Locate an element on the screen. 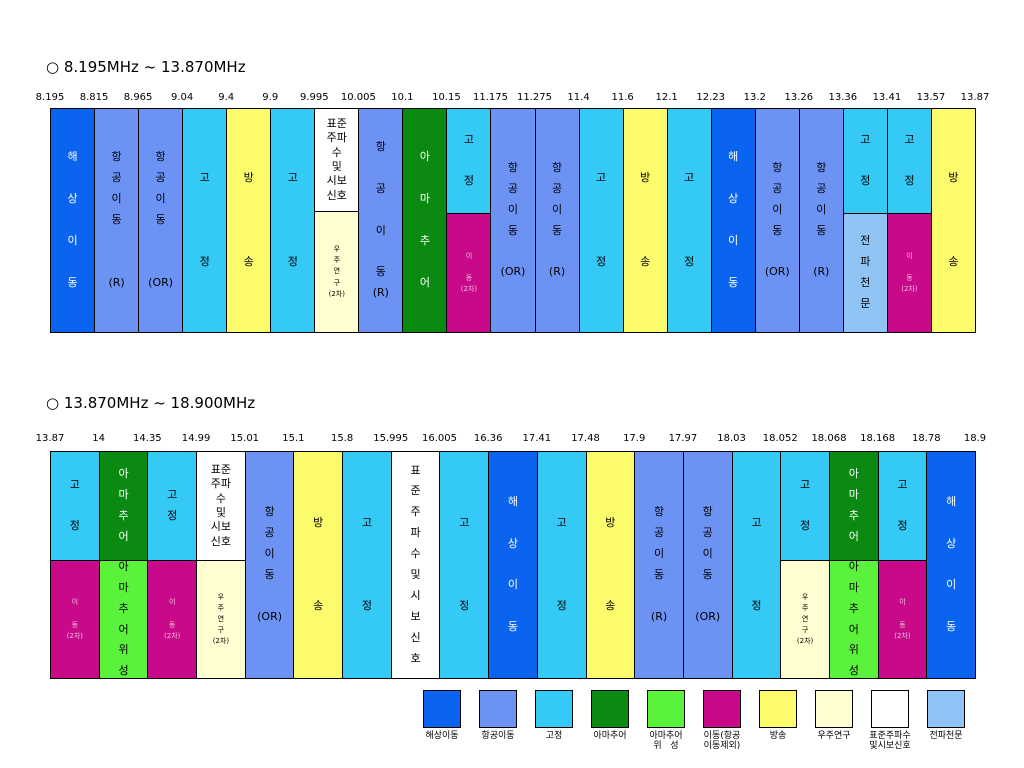 The height and width of the screenshot is (768, 1024). allocation-label: 우 주 연 구 (2차) is located at coordinates (336, 271).